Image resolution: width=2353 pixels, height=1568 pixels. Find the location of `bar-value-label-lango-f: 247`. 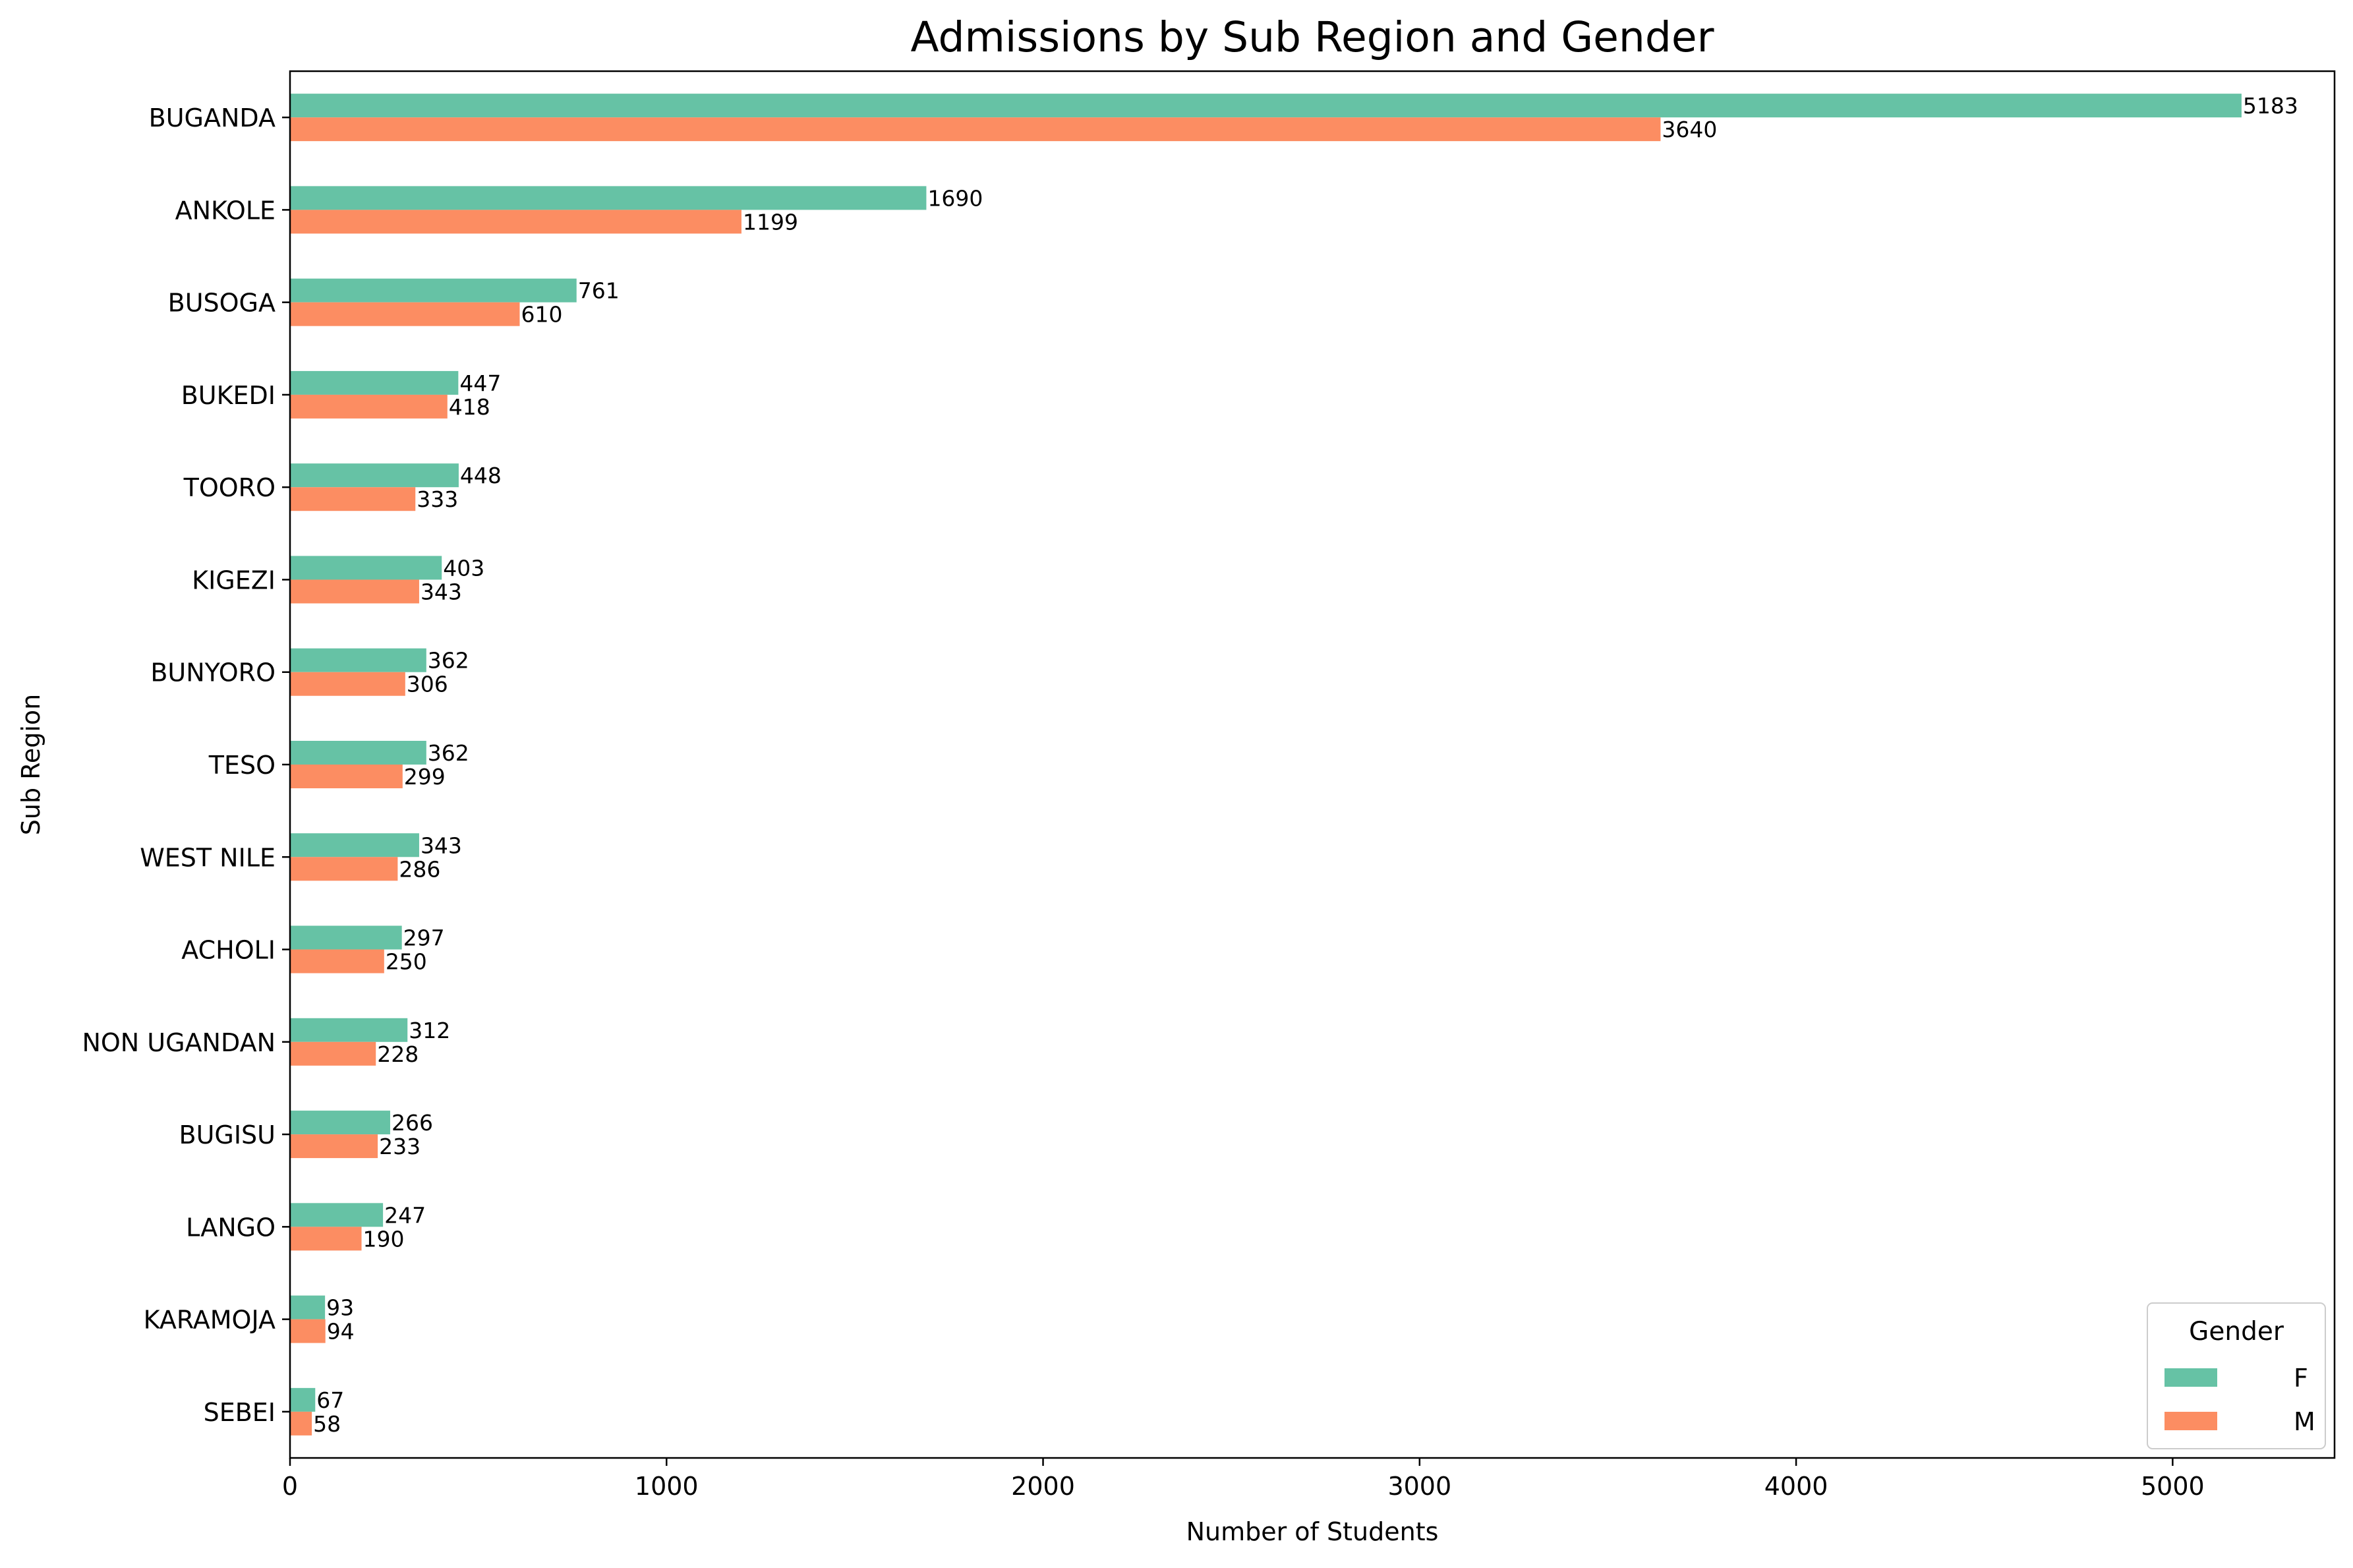

bar-value-label-lango-f: 247 is located at coordinates (405, 1215).